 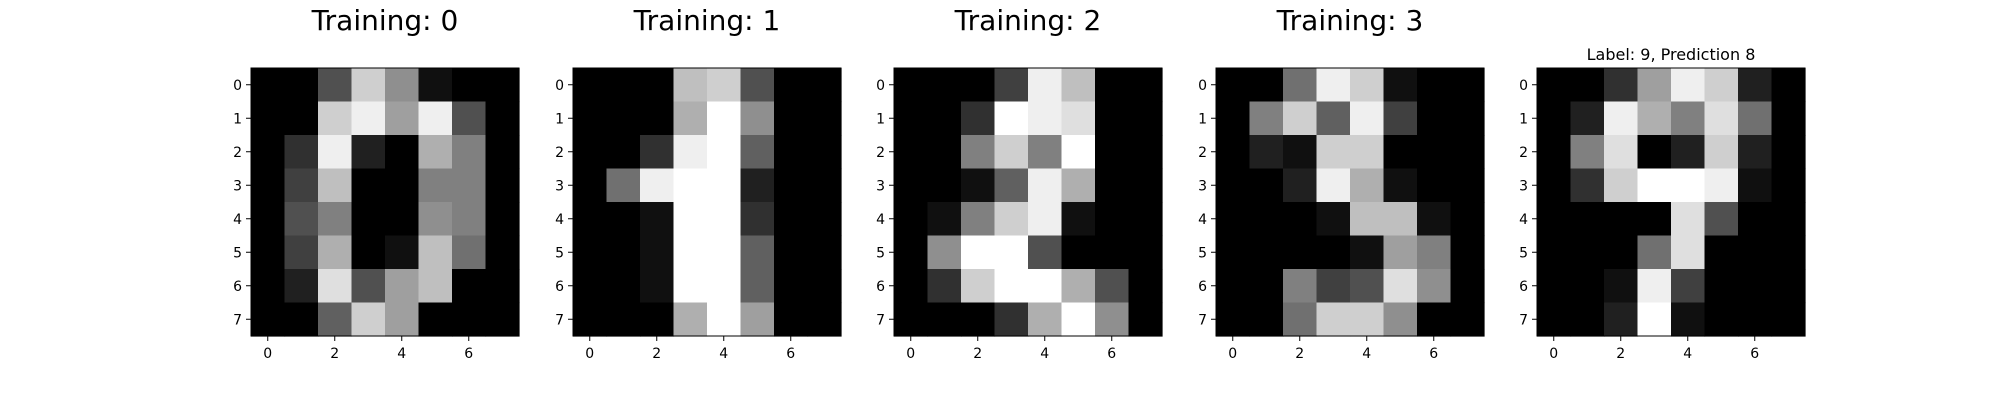 I want to click on y-tick-label: 6, so click(x=1202, y=287).